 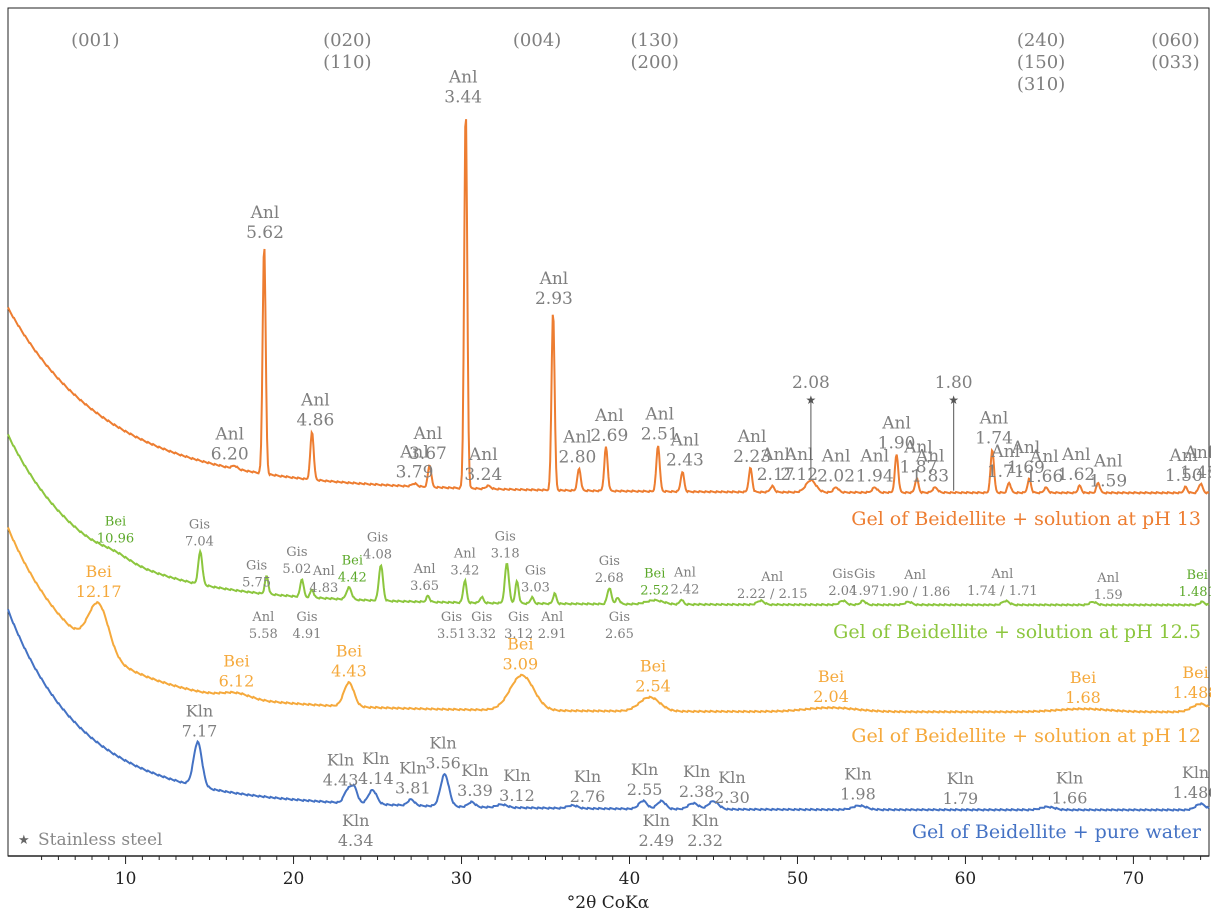 What do you see at coordinates (100, 840) in the screenshot?
I see `legend-note-text: Stainless steel` at bounding box center [100, 840].